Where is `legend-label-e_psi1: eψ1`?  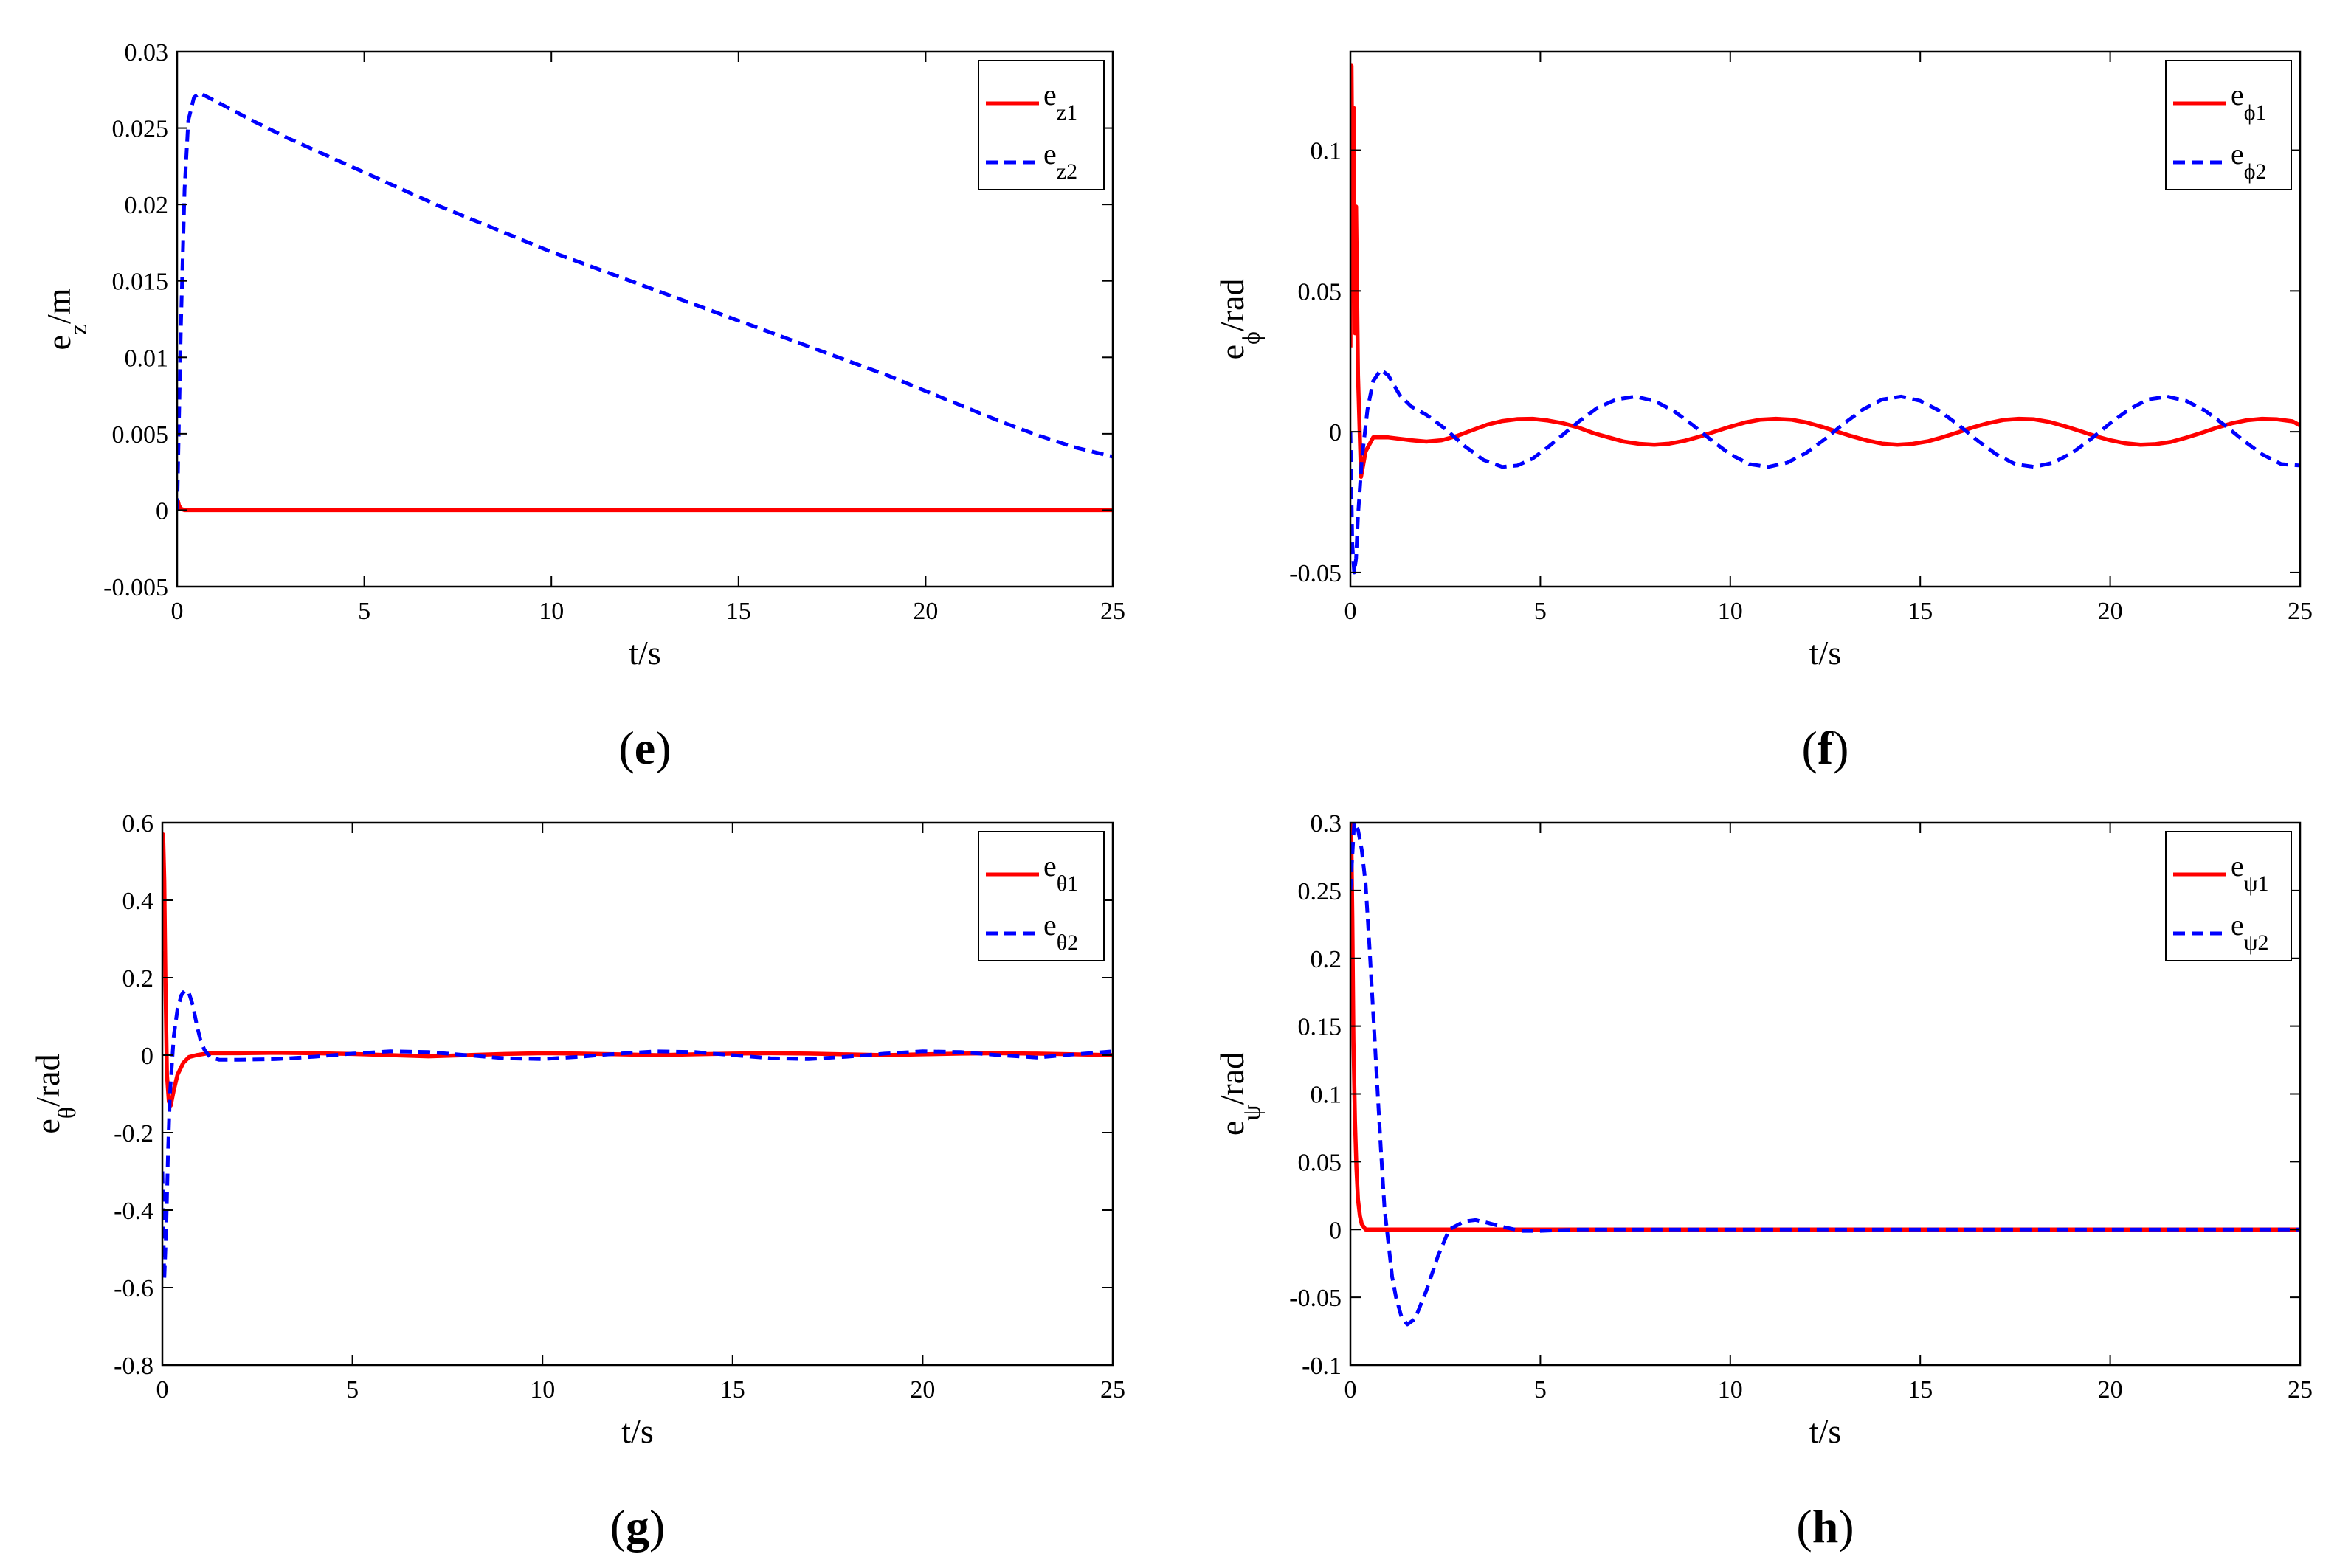 legend-label-e_psi1: eψ1 is located at coordinates (2250, 872).